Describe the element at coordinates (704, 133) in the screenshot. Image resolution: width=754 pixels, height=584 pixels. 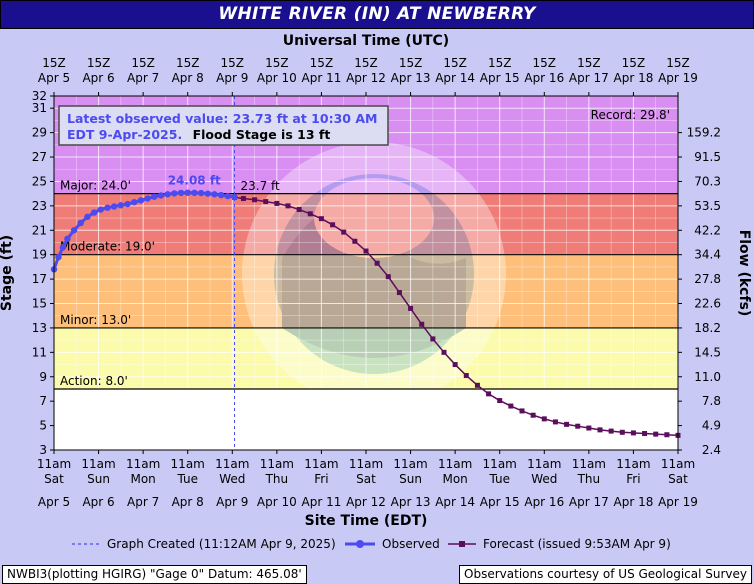
I see `y2-tick-label: 159.2` at that location.